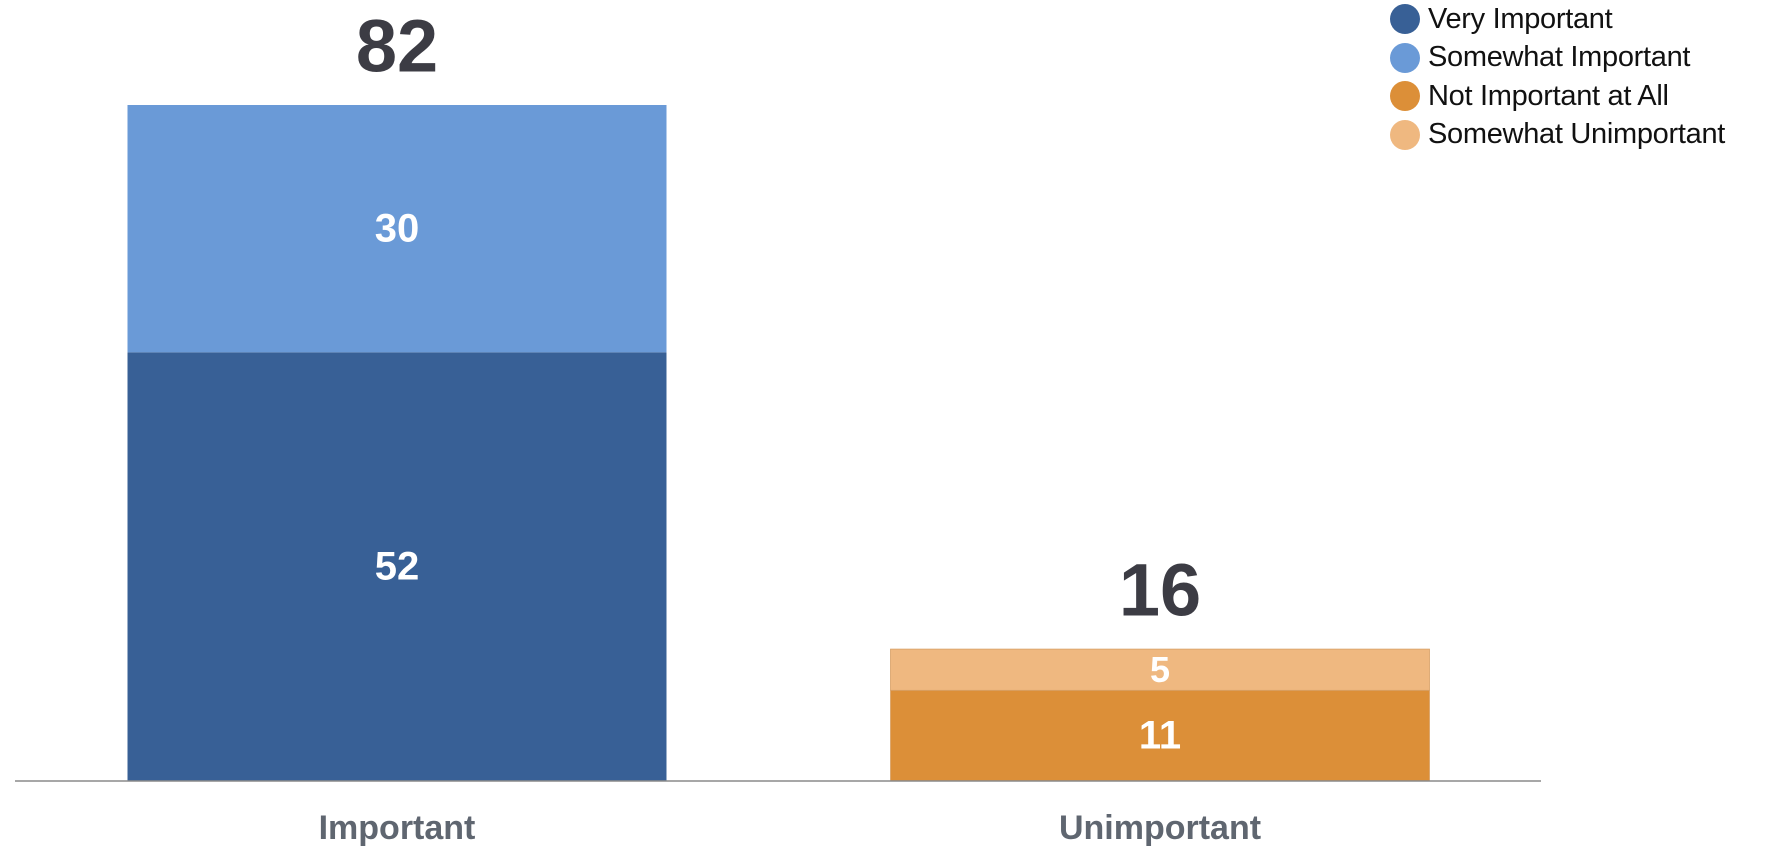 Image resolution: width=1767 pixels, height=849 pixels. I want to click on data-label-somewhat-unimportant: 5, so click(1160, 669).